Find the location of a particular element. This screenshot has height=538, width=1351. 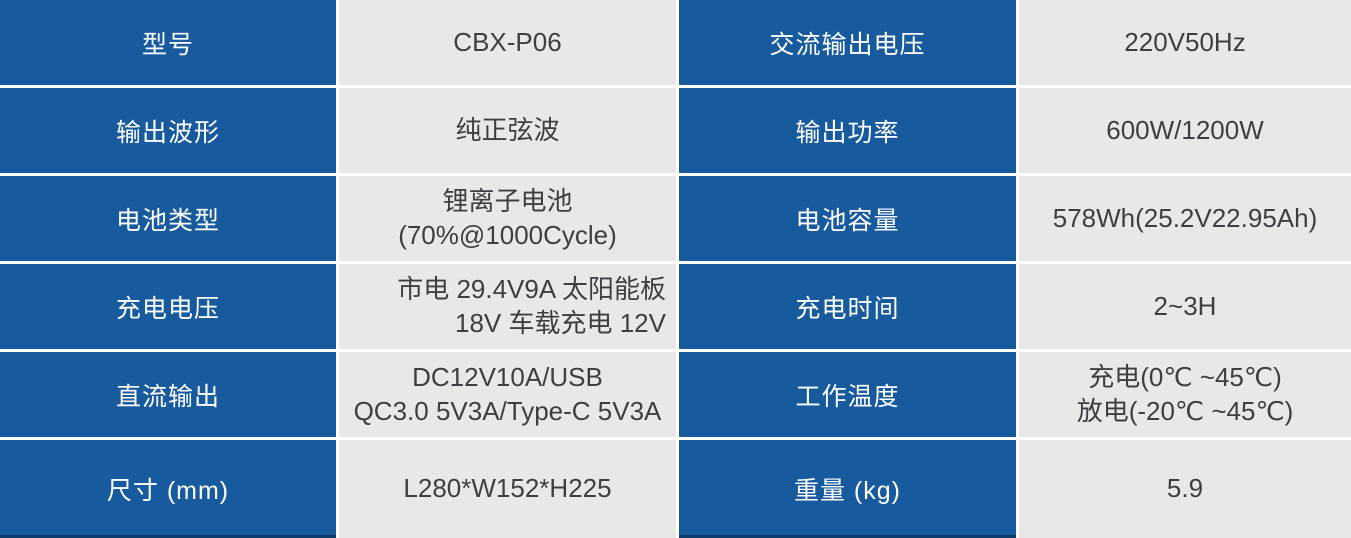

spec-value-output-waveform: 纯正弦波 is located at coordinates (507, 130).